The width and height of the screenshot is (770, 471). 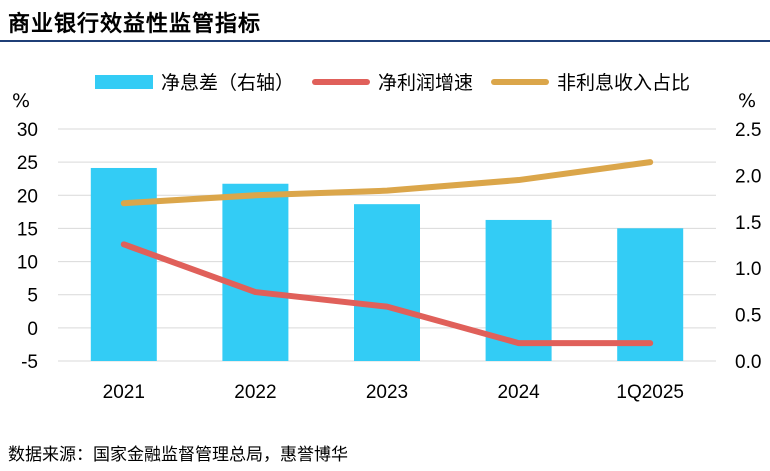 I want to click on x-tick-label: 2022, so click(x=255, y=392).